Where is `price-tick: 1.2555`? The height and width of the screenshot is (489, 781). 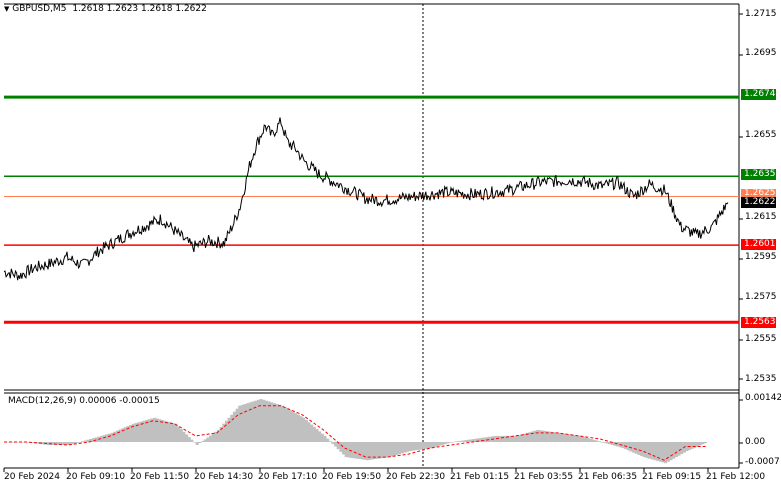
price-tick: 1.2555 is located at coordinates (761, 339).